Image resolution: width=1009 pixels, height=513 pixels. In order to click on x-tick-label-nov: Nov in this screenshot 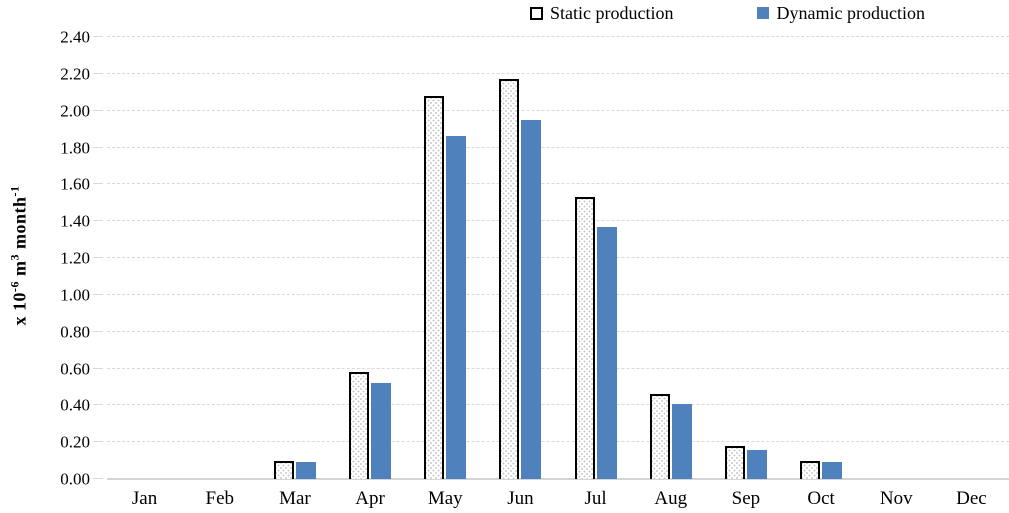, I will do `click(896, 498)`.